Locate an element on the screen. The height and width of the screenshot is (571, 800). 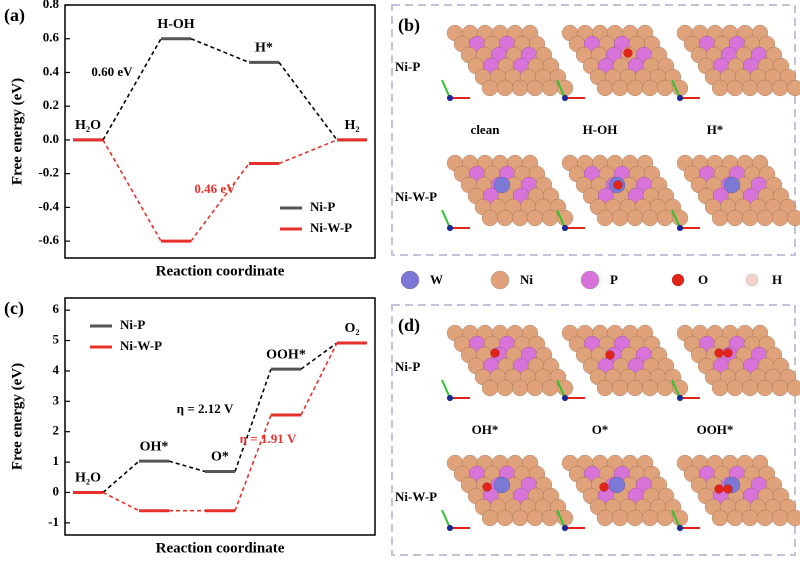
caption: OOH* is located at coordinates (715, 429).